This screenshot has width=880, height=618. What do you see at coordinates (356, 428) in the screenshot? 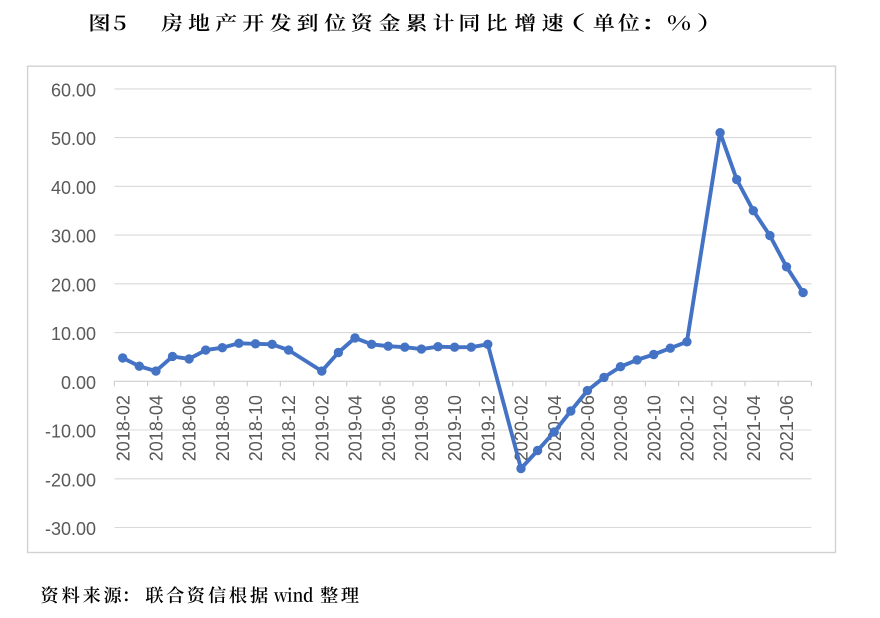
I see `svg-text: 2019-04` at bounding box center [356, 428].